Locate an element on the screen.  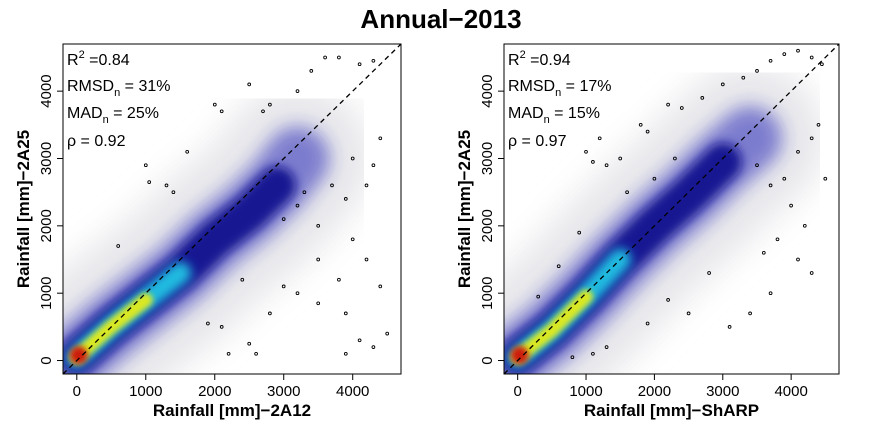
panel-2-density-yellow is located at coordinates (551, 327).